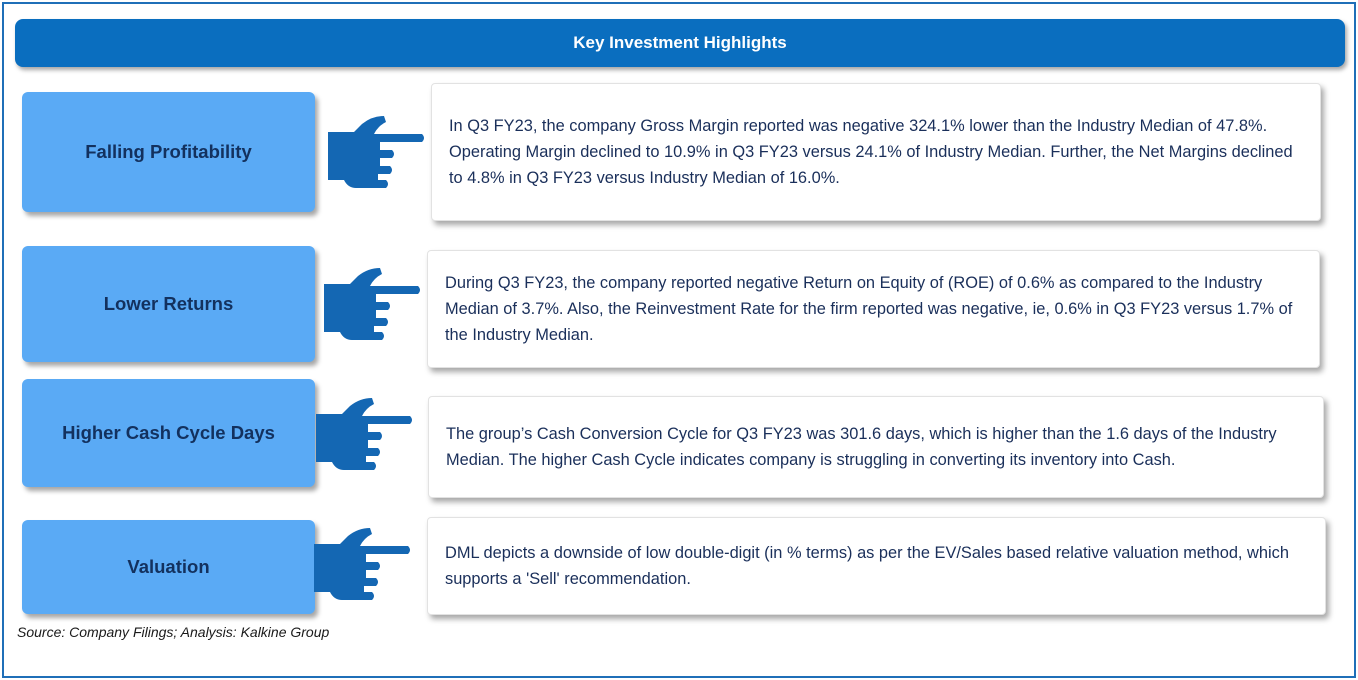 The height and width of the screenshot is (680, 1358). I want to click on page-title: Key Investment Highlights, so click(680, 42).